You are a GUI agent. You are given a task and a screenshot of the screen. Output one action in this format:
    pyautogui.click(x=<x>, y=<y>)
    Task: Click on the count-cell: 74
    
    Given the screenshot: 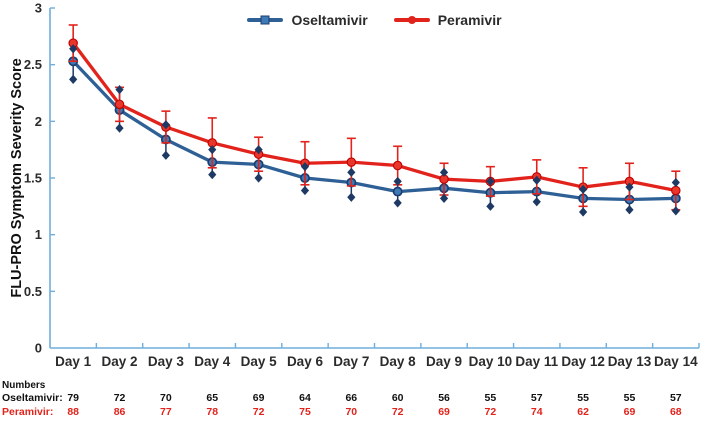 What is the action you would take?
    pyautogui.click(x=536, y=412)
    